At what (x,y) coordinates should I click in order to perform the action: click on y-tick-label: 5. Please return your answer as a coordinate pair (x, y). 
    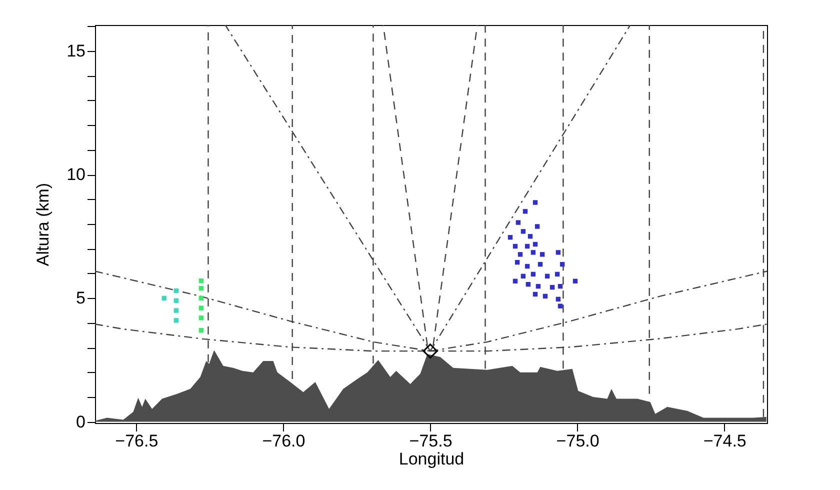
    Looking at the image, I should click on (81, 298).